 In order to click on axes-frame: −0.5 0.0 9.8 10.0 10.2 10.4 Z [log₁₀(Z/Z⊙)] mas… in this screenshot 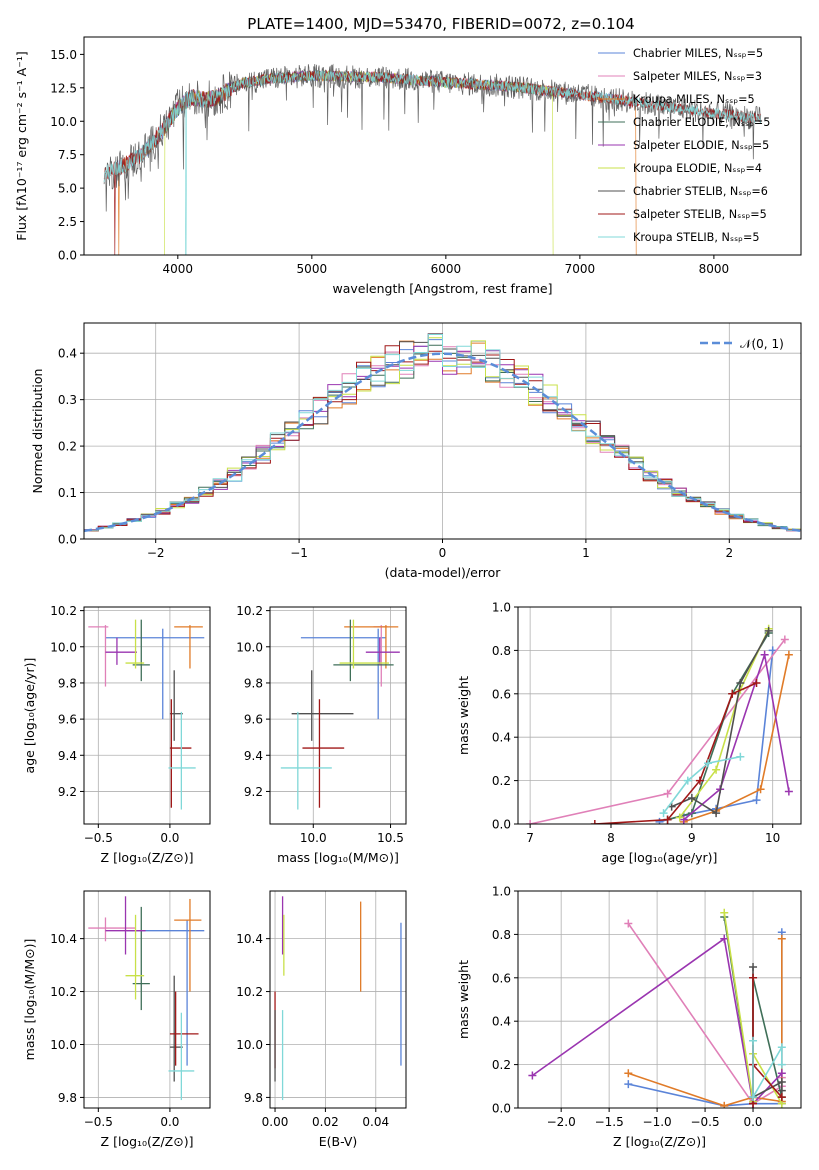, I will do `click(116, 1019)`.